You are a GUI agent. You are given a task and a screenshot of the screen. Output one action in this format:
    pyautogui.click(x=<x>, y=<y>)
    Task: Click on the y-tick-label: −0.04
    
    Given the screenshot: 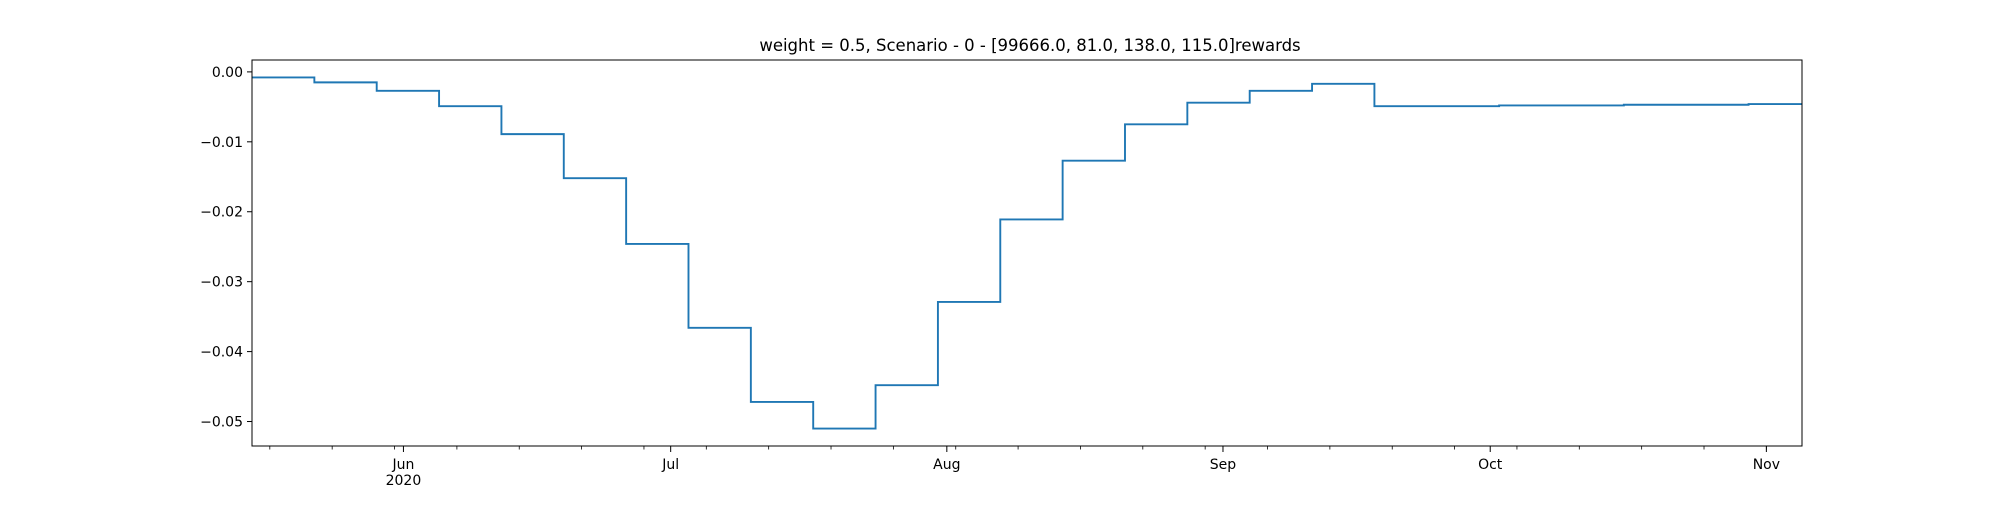 What is the action you would take?
    pyautogui.click(x=221, y=353)
    